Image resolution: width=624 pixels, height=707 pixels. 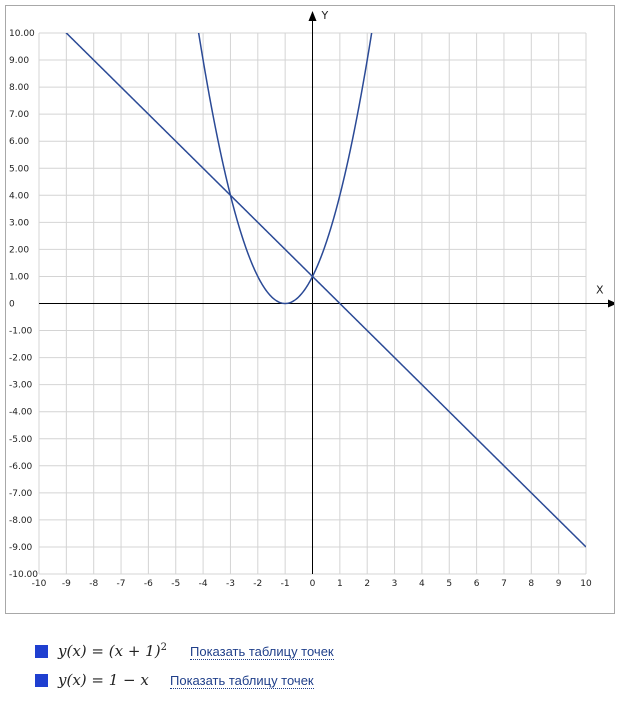 What do you see at coordinates (19, 250) in the screenshot?
I see `y-tick-label: 2.00` at bounding box center [19, 250].